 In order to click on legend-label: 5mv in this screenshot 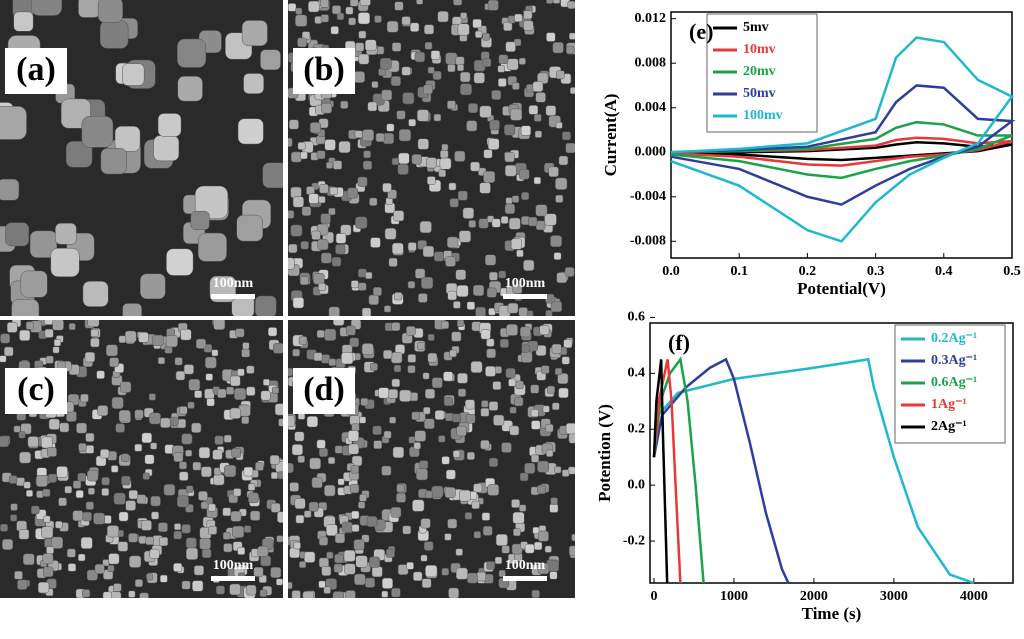, I will do `click(756, 27)`.